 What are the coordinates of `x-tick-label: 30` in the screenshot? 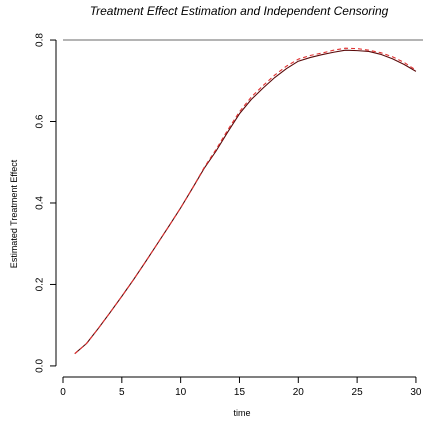 It's located at (416, 392).